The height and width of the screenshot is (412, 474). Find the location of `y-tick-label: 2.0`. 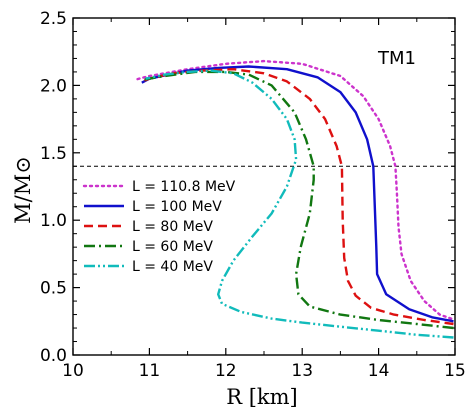

y-tick-label: 2.0 is located at coordinates (53, 86).